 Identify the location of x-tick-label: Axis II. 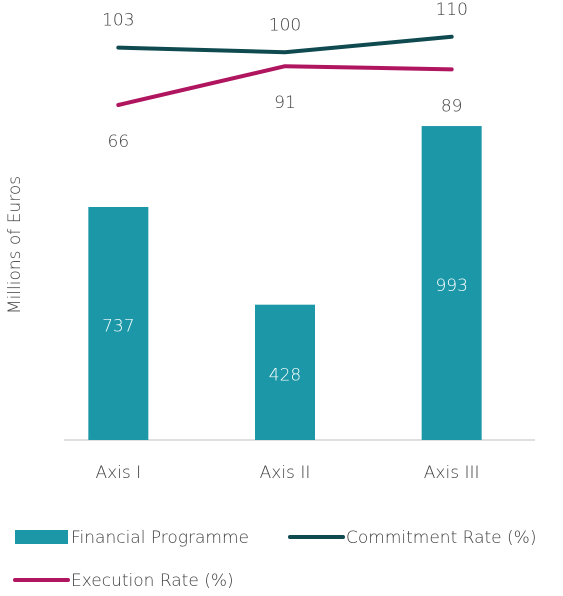
(285, 473).